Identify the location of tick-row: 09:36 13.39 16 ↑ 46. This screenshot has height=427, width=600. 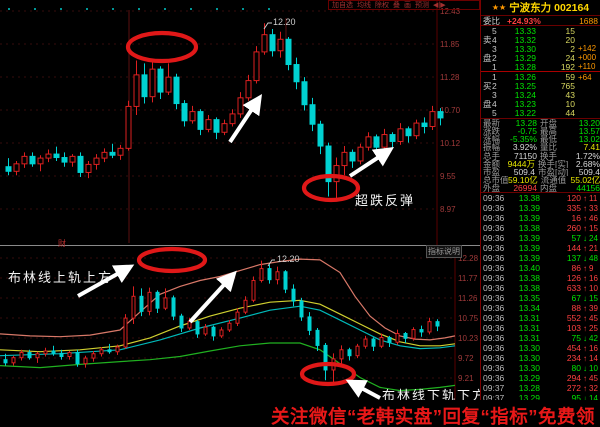
(540, 218).